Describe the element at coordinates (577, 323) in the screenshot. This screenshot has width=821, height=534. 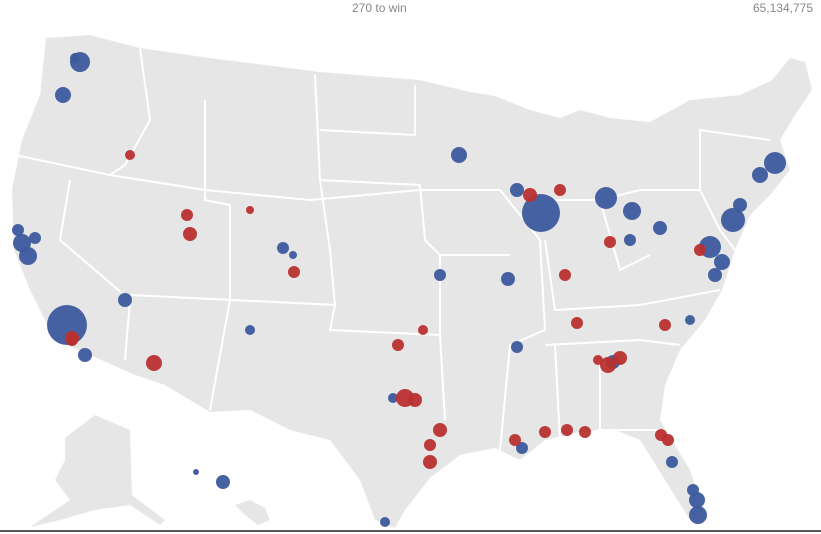
I see `county-bubble-rutherford` at that location.